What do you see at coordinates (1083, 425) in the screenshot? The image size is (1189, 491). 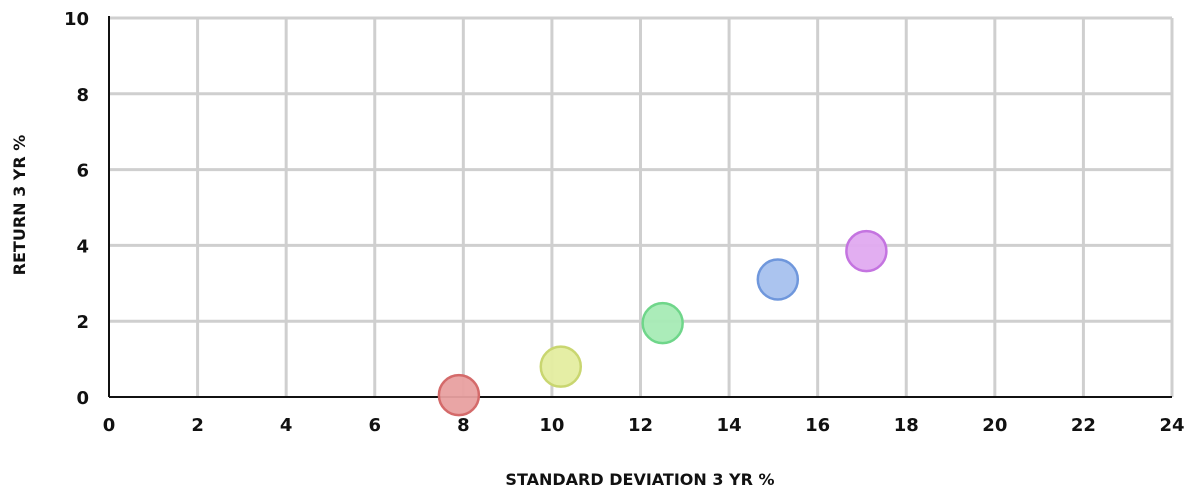 I see `x-tick-label: 22` at bounding box center [1083, 425].